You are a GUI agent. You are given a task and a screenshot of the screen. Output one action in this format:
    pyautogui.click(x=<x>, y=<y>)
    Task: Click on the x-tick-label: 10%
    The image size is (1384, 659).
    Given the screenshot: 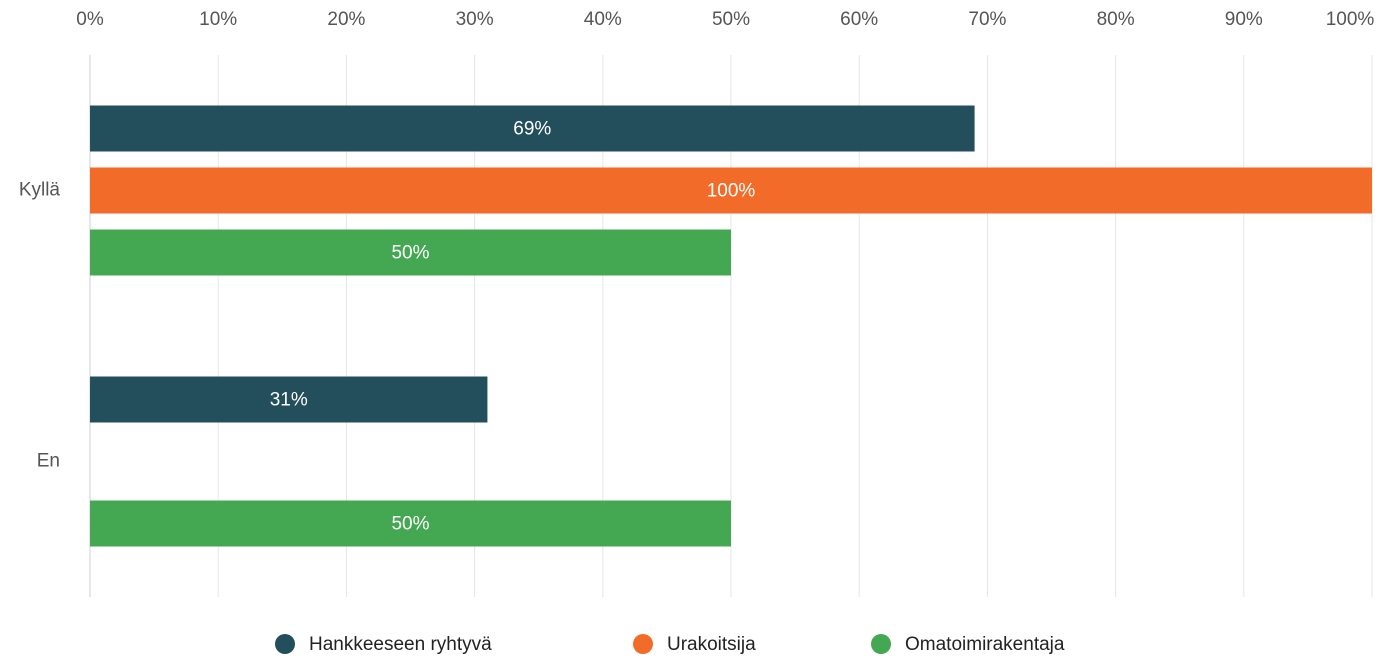 What is the action you would take?
    pyautogui.click(x=218, y=19)
    